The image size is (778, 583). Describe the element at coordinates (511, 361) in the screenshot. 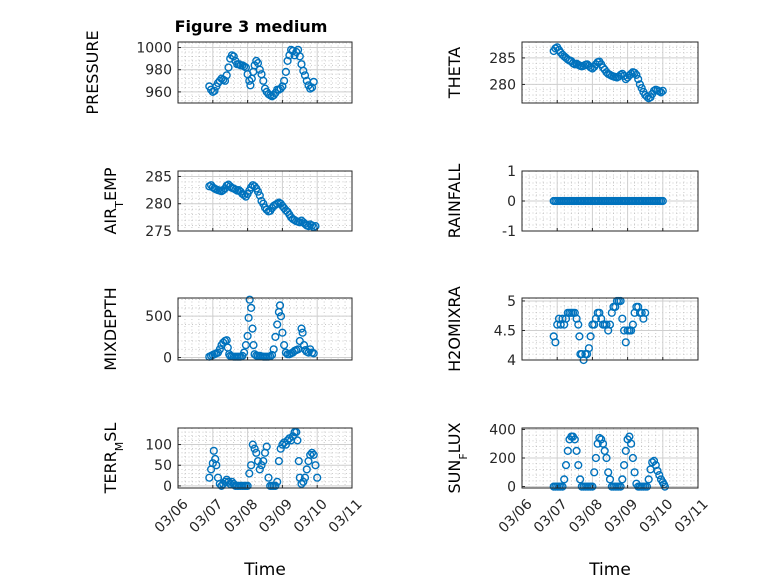

I see `y-tick-label: 4` at that location.